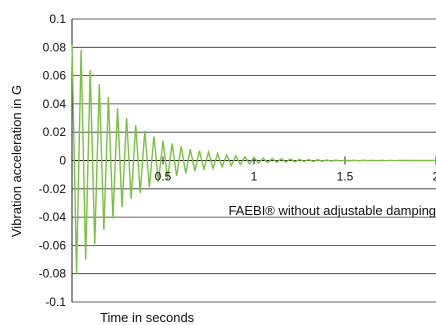 The image size is (436, 325). Describe the element at coordinates (434, 177) in the screenshot. I see `x-tick-label: 2` at that location.